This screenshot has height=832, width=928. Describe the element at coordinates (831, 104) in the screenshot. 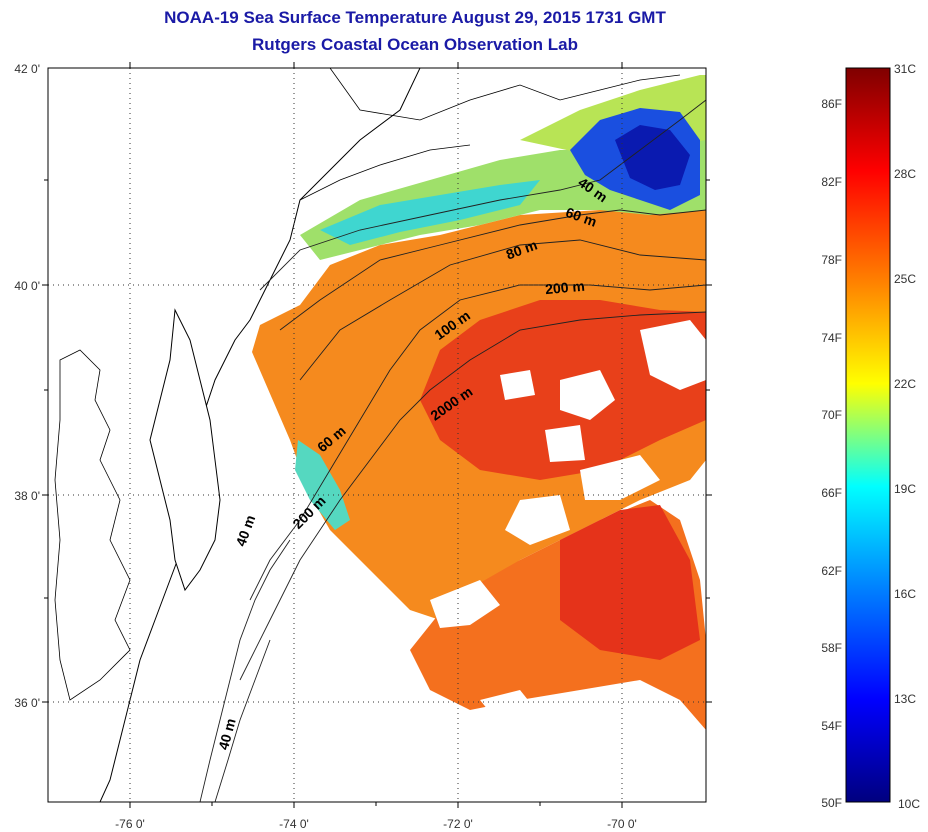

I see `colorbar-f-label: 86F` at that location.